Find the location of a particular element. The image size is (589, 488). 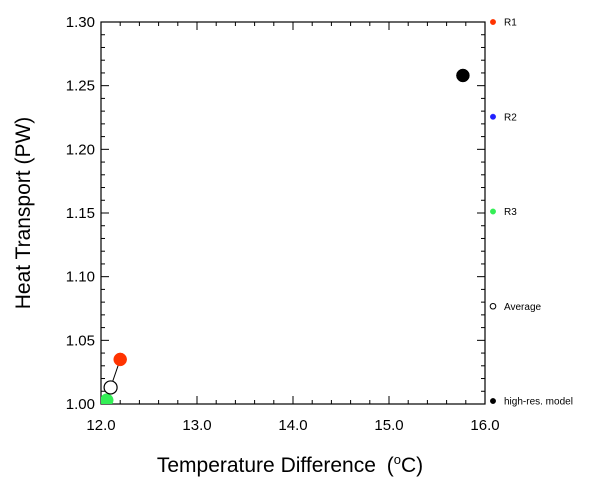

x-tick-label: 13.0 is located at coordinates (196, 425).